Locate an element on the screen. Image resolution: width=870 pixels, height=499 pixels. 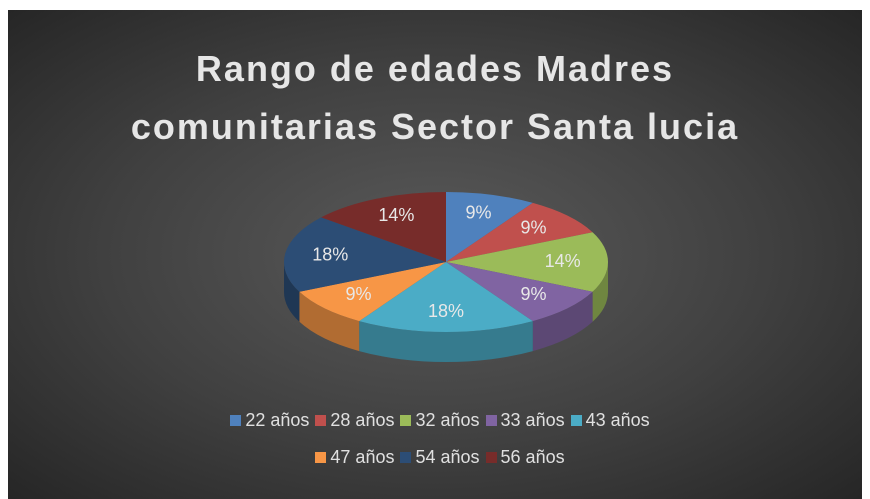
legend-item: 54 años is located at coordinates (440, 457).